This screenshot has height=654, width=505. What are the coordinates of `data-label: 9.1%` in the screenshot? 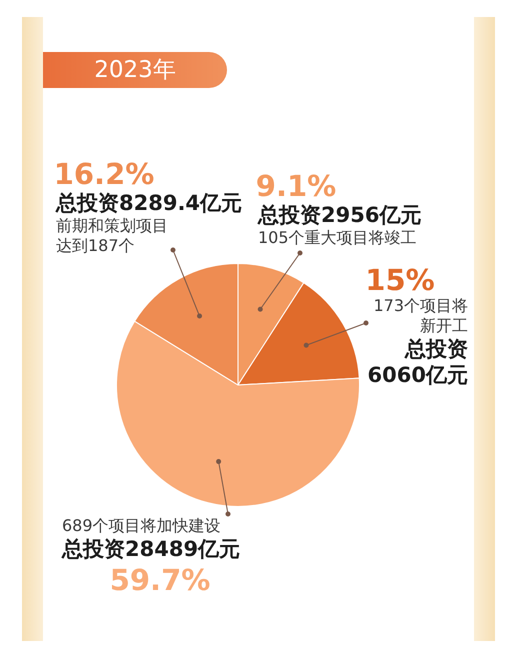 It's located at (296, 186).